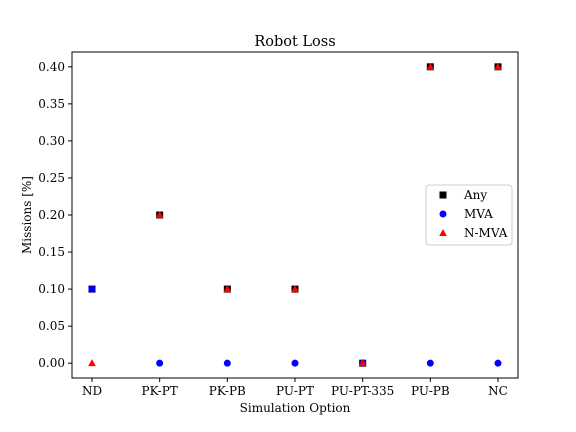 The image size is (576, 432). I want to click on legend-marker-mva, so click(443, 214).